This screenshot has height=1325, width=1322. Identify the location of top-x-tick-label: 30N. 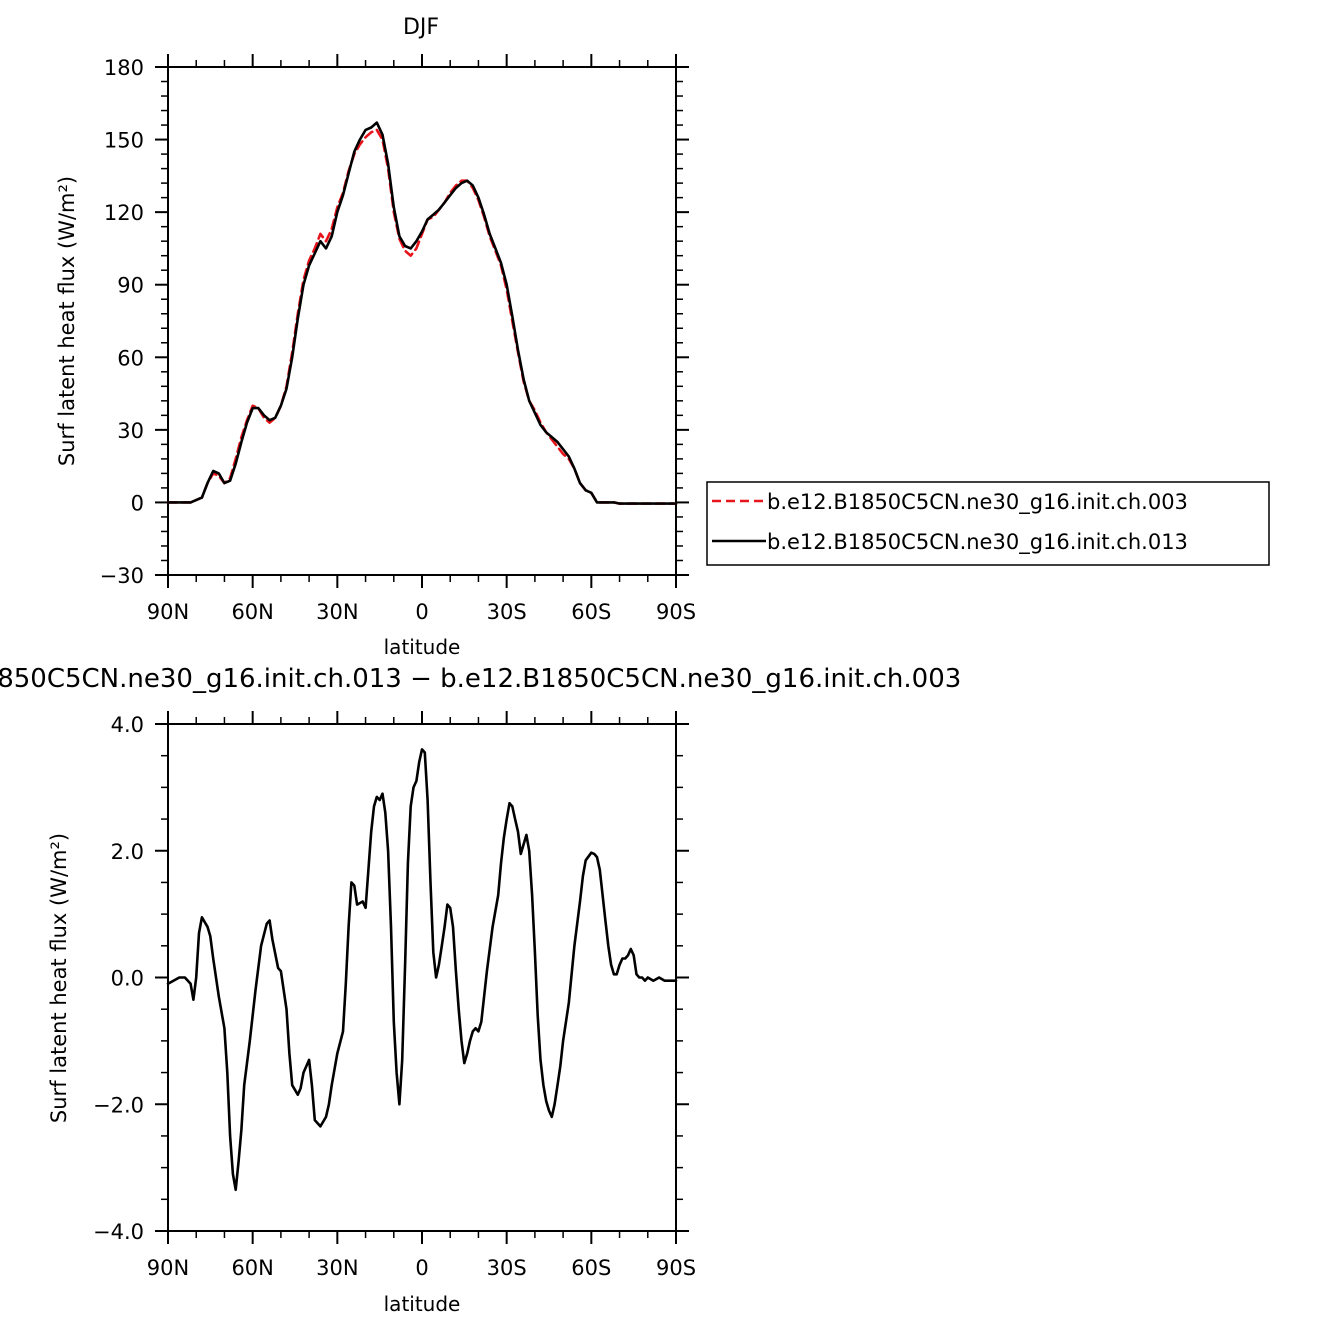
(337, 612).